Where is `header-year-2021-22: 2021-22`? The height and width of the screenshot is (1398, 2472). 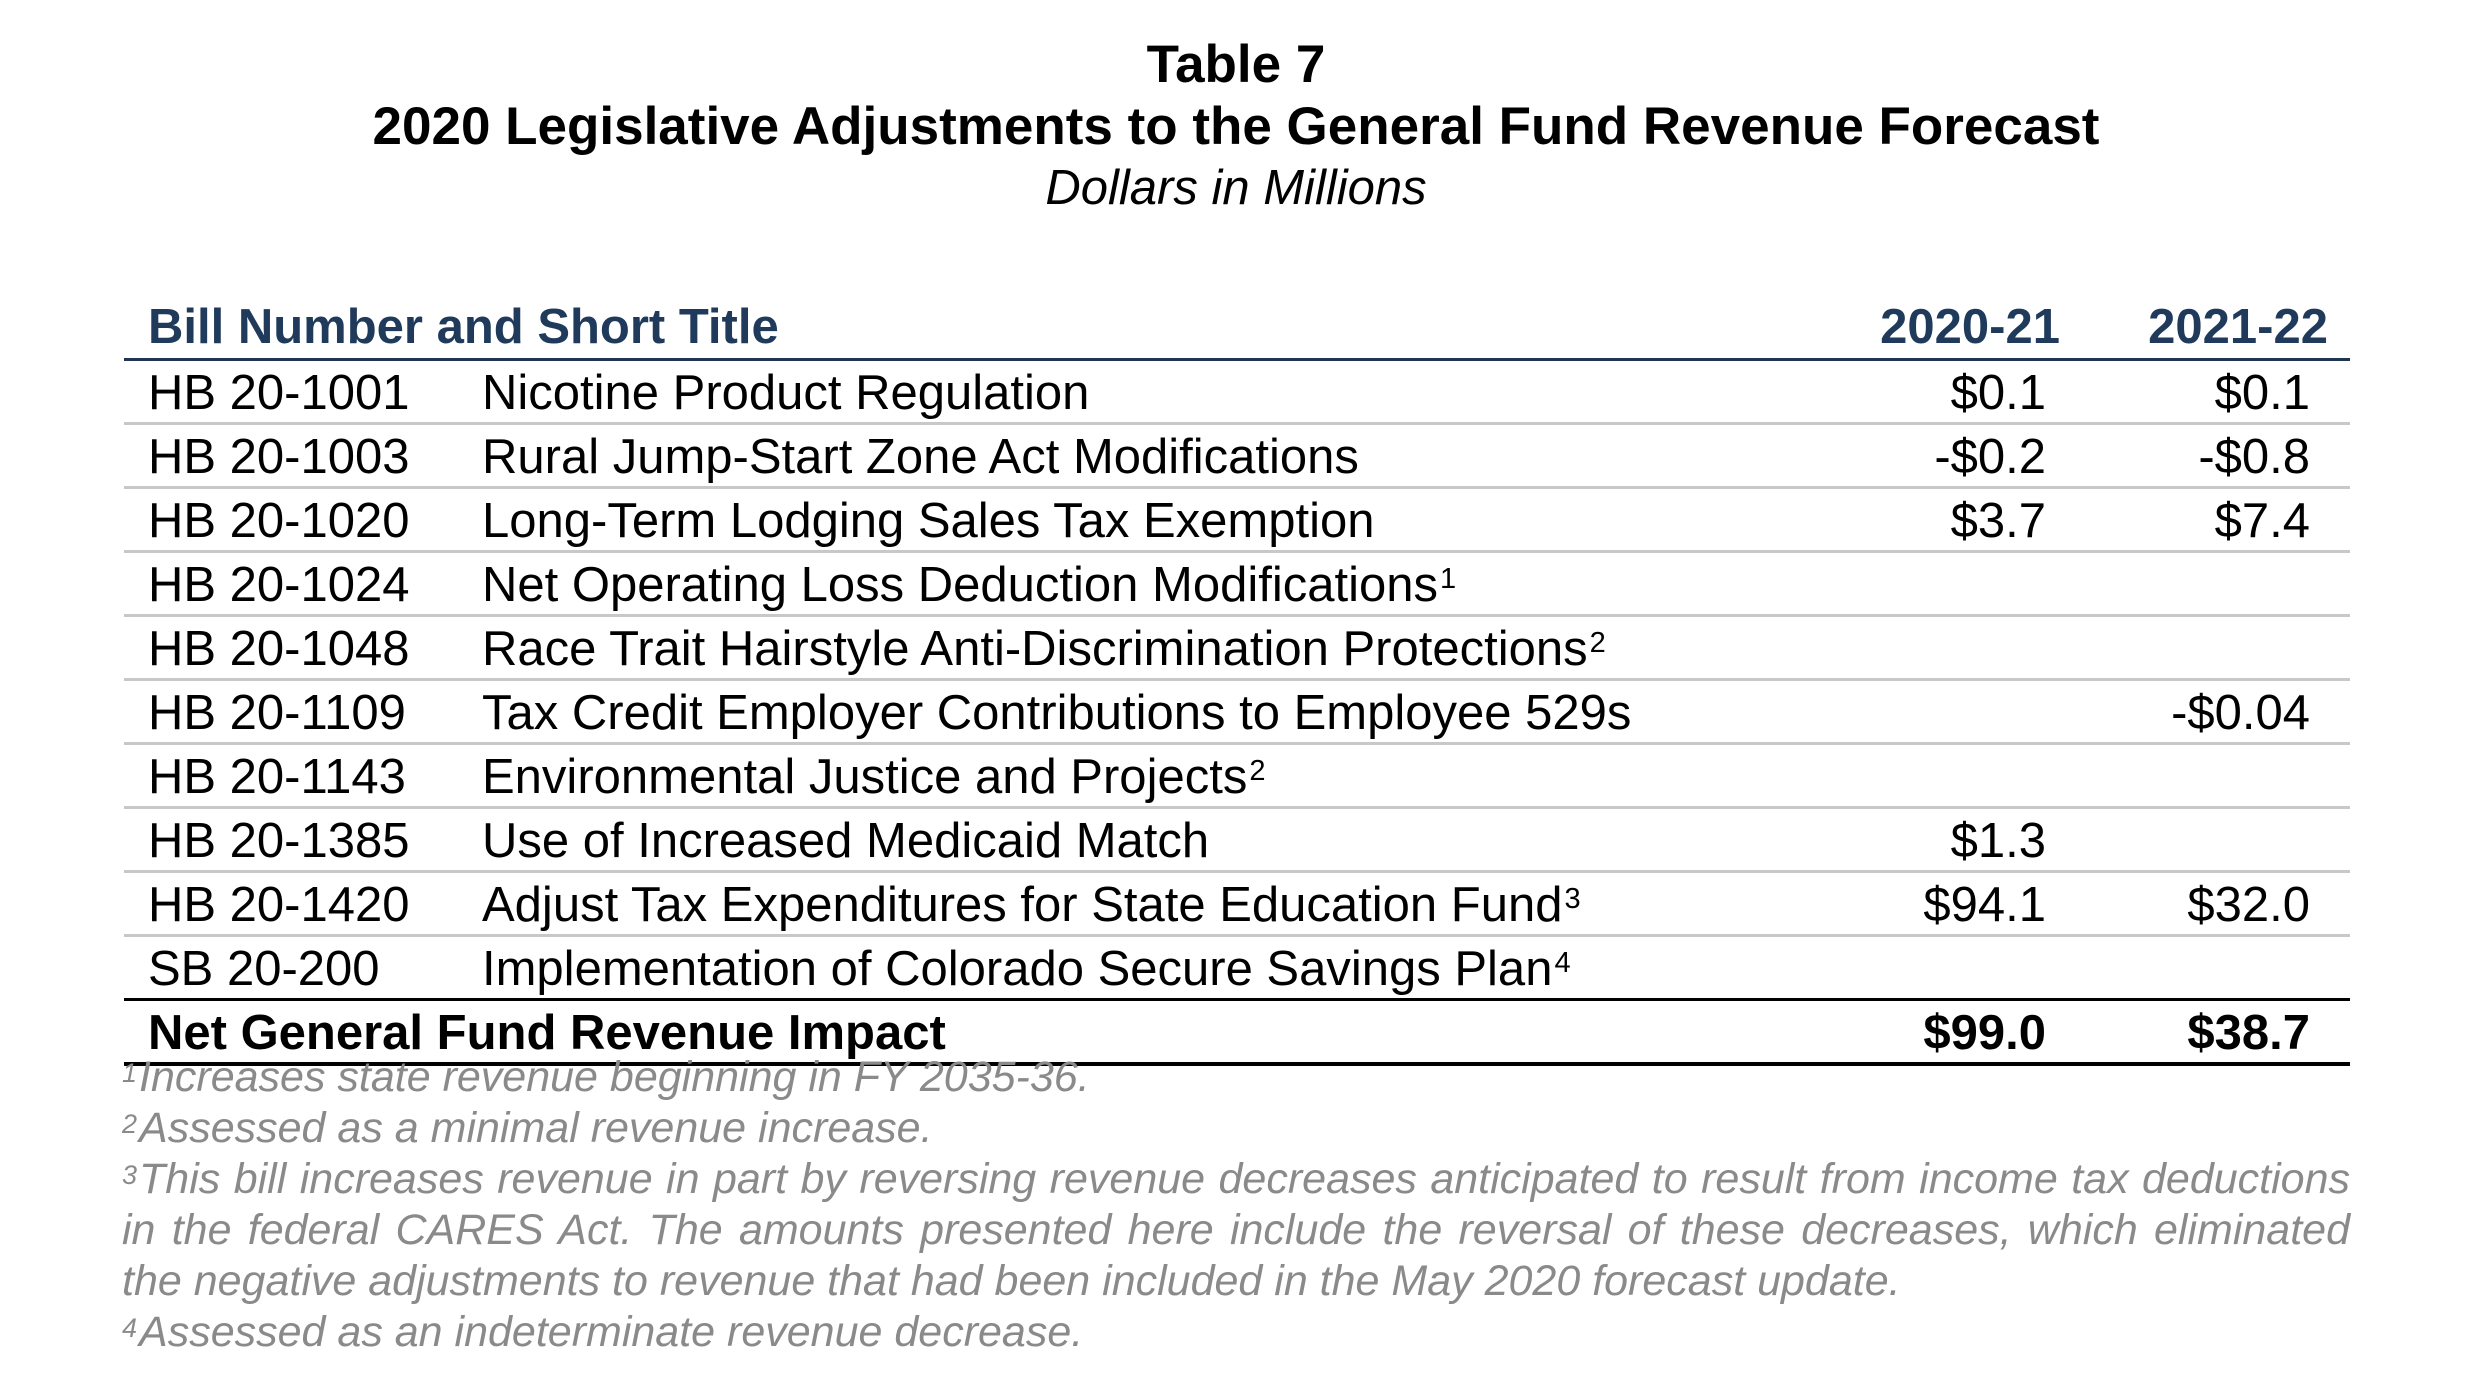
header-year-2021-22: 2021-22 is located at coordinates (2238, 327).